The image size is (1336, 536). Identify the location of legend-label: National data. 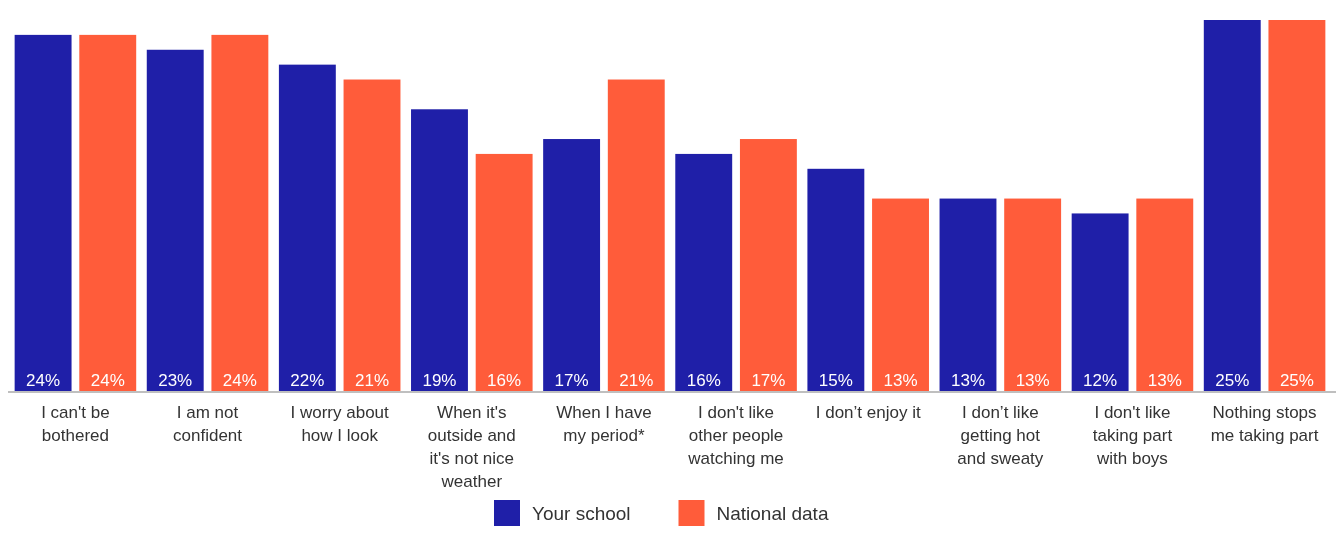
(772, 513).